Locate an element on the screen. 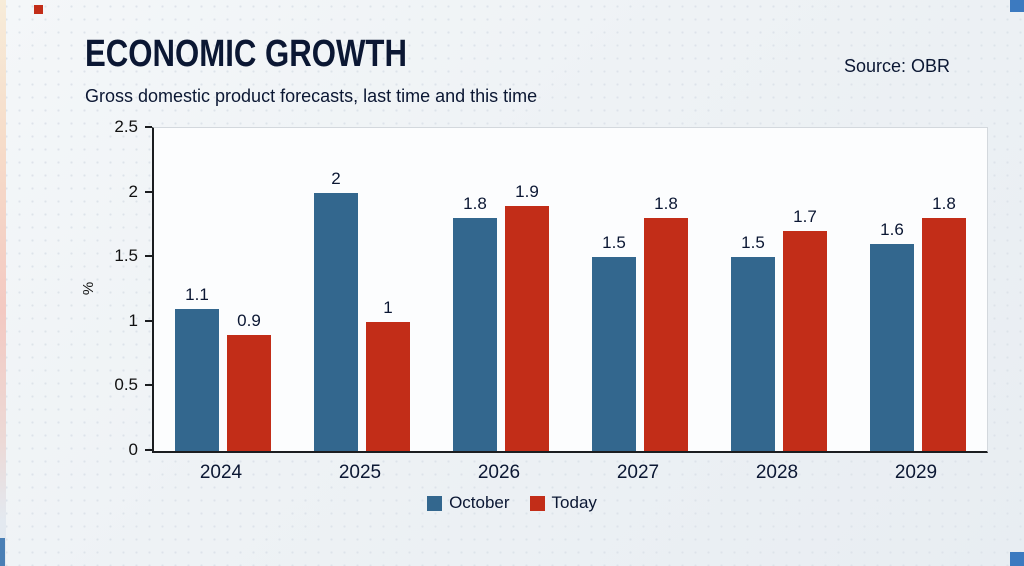  x-tick-label: 2029 is located at coordinates (916, 472).